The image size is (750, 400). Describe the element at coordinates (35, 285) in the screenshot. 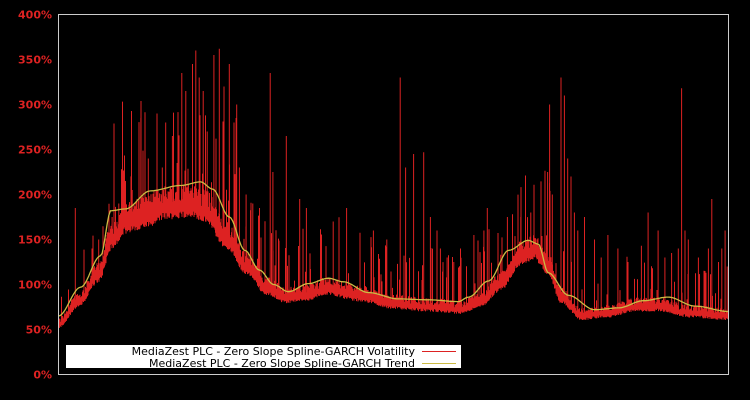

I see `y-tick-label: 100%` at that location.